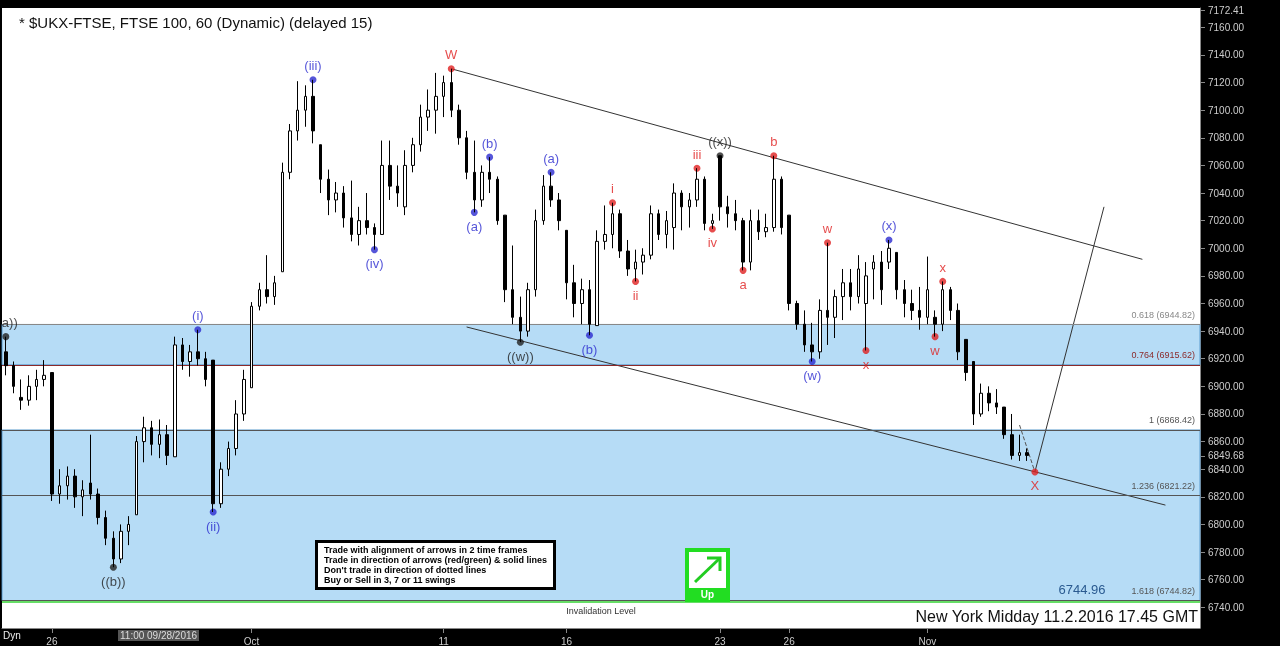  Describe the element at coordinates (113, 581) in the screenshot. I see `data-label: ((b))` at that location.